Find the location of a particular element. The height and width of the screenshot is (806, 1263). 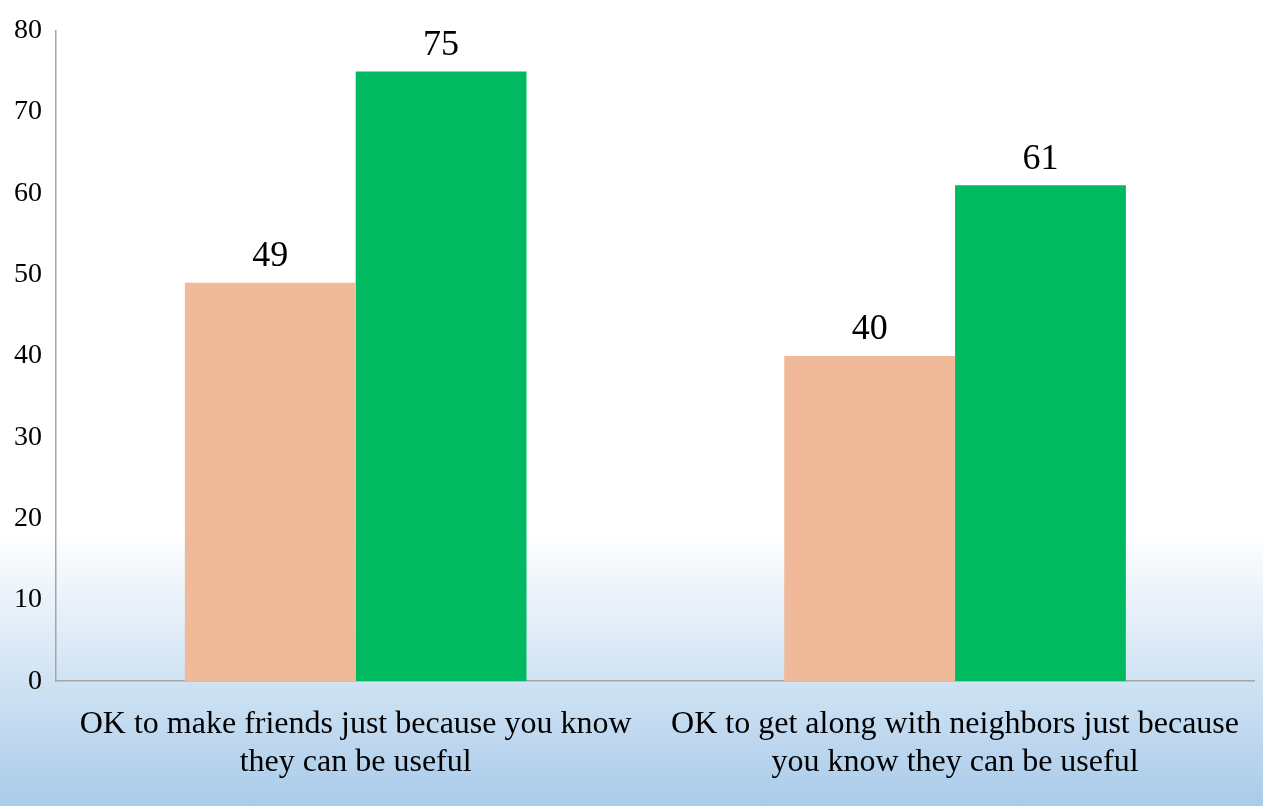

y-tick-label: 70 is located at coordinates (28, 110).